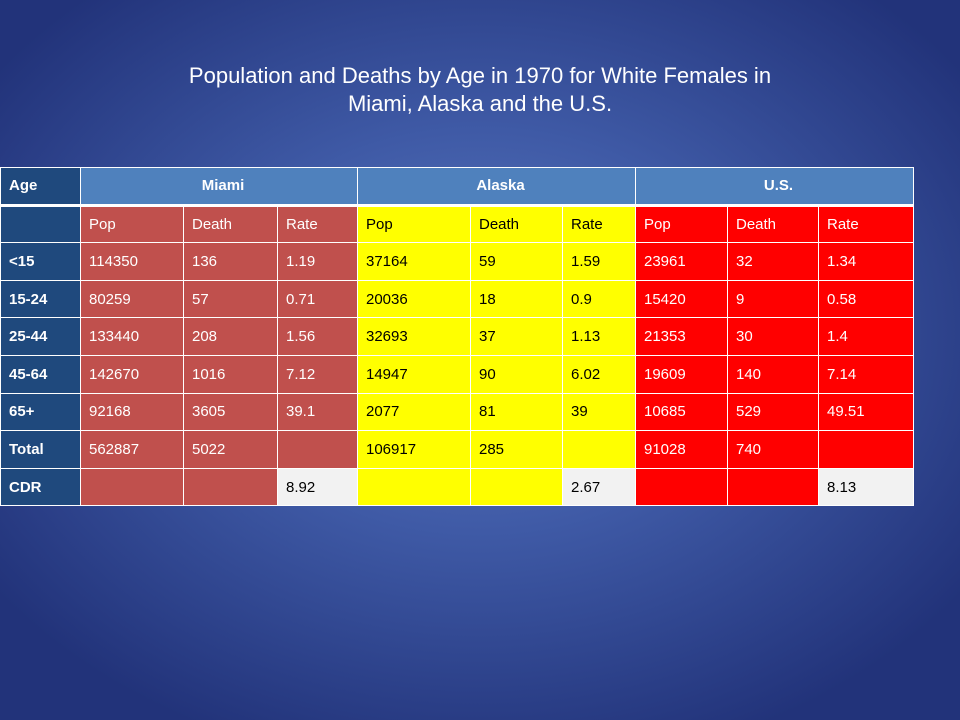 The width and height of the screenshot is (960, 720). Describe the element at coordinates (40, 224) in the screenshot. I see `subheader-age-cell` at that location.